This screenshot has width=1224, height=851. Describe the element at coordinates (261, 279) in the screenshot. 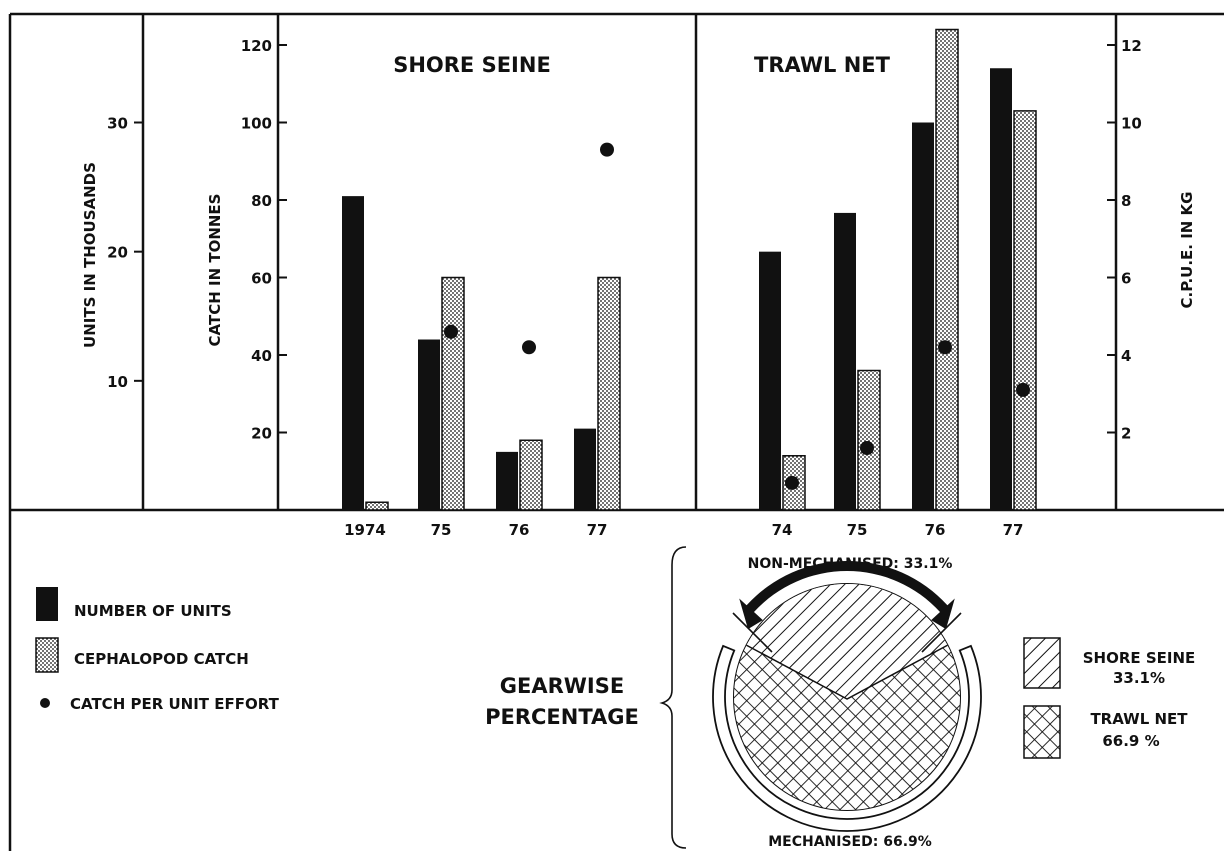

I see `catch-tick-label: 60` at that location.